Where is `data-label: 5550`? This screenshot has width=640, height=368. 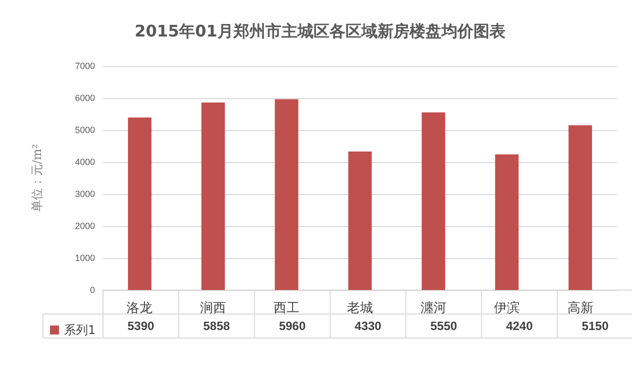
data-label: 5550 is located at coordinates (444, 326).